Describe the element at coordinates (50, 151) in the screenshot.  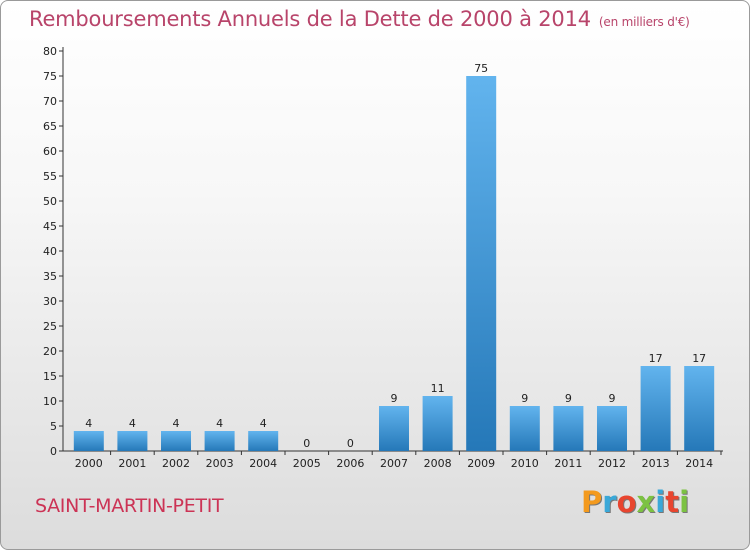
I see `y-tick-label: 60` at that location.